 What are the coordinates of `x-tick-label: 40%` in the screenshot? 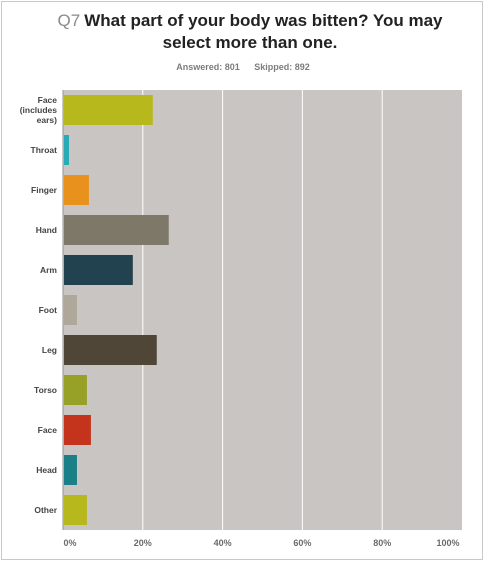 It's located at (223, 543).